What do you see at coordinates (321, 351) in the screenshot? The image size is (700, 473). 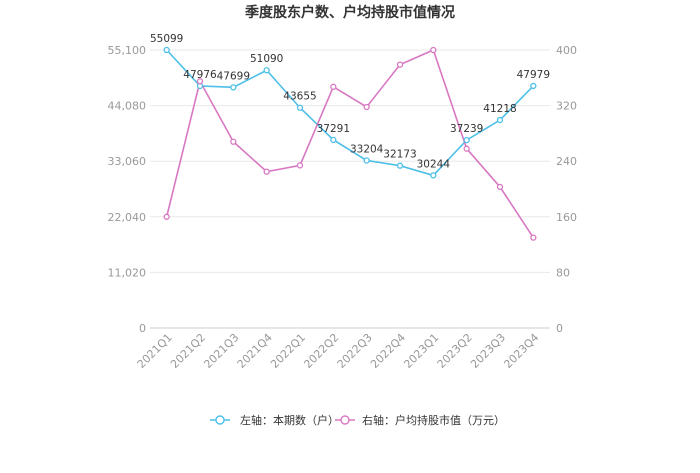 I see `x-tick-label: 2022Q2` at bounding box center [321, 351].